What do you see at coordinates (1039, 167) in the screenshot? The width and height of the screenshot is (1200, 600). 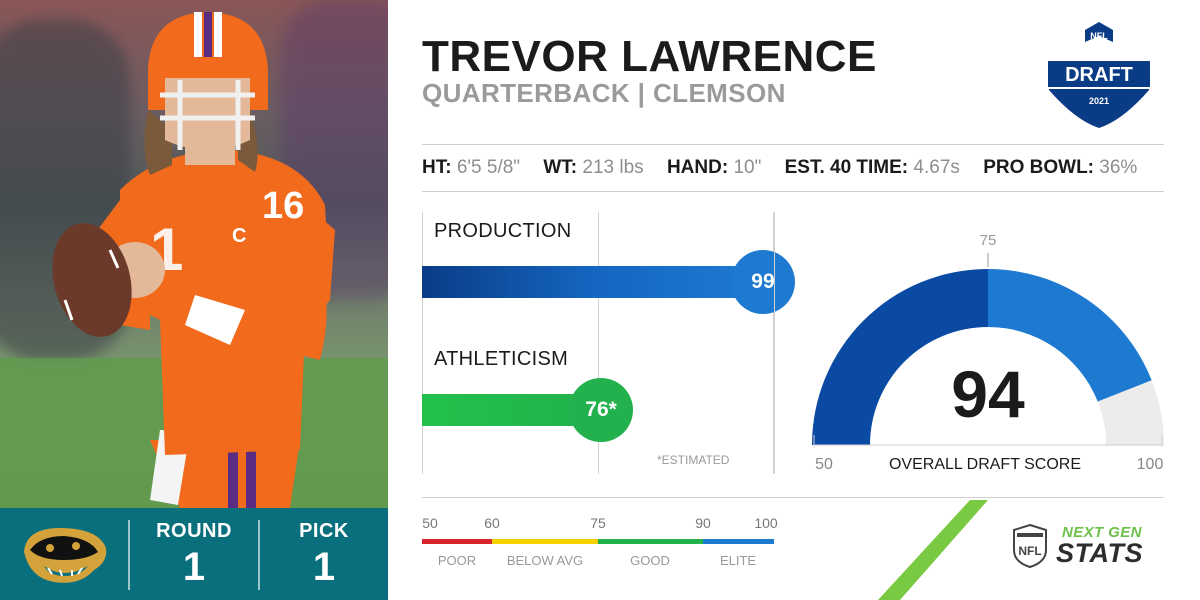 I see `pro-bowl-label: PRO BOWL:` at bounding box center [1039, 167].